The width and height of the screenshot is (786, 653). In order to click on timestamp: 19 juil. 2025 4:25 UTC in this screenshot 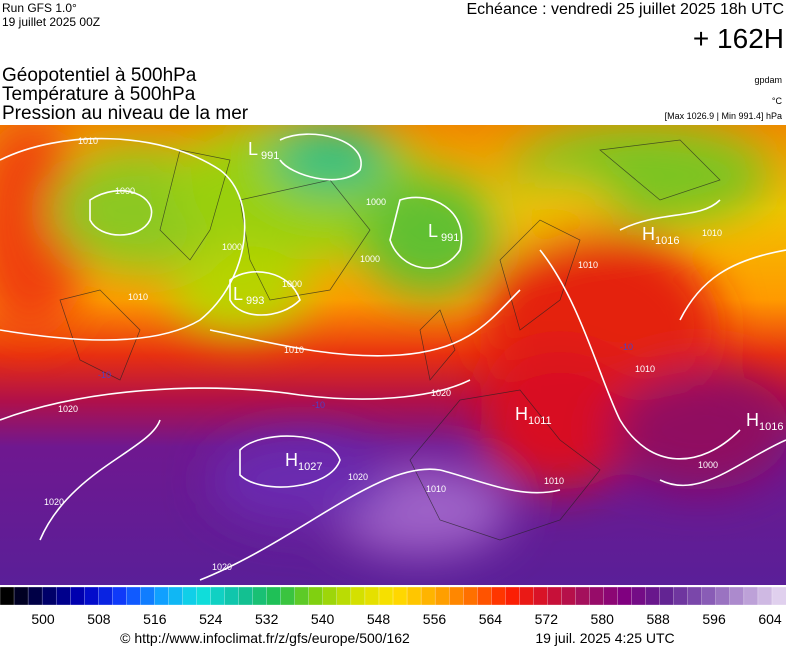, I will do `click(604, 638)`.